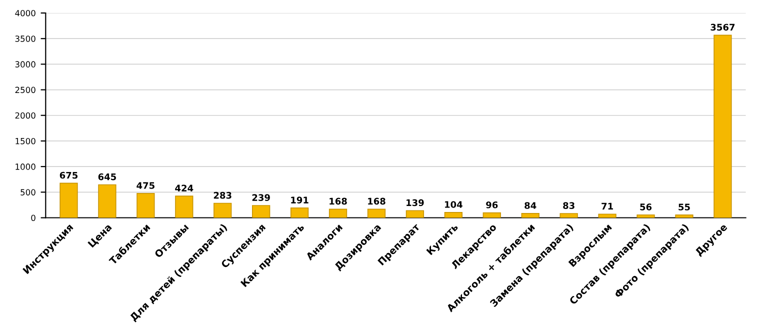 The width and height of the screenshot is (761, 325). Describe the element at coordinates (530, 205) in the screenshot. I see `data-label: 84` at that location.